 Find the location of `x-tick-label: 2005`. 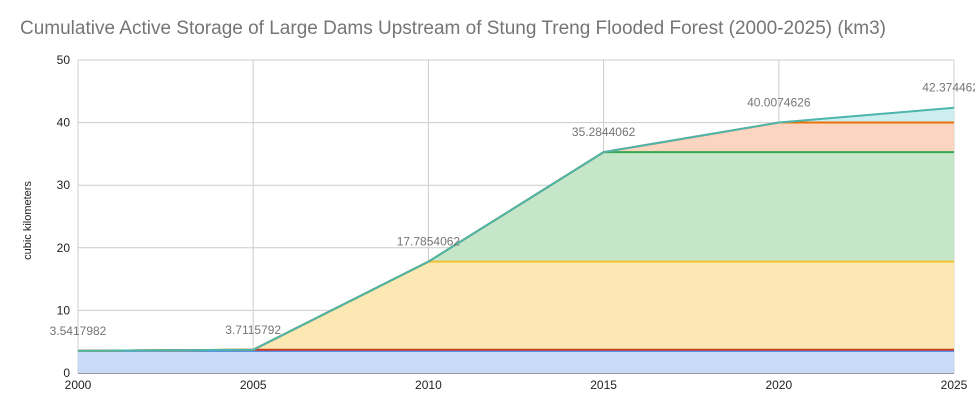

x-tick-label: 2005 is located at coordinates (253, 385).